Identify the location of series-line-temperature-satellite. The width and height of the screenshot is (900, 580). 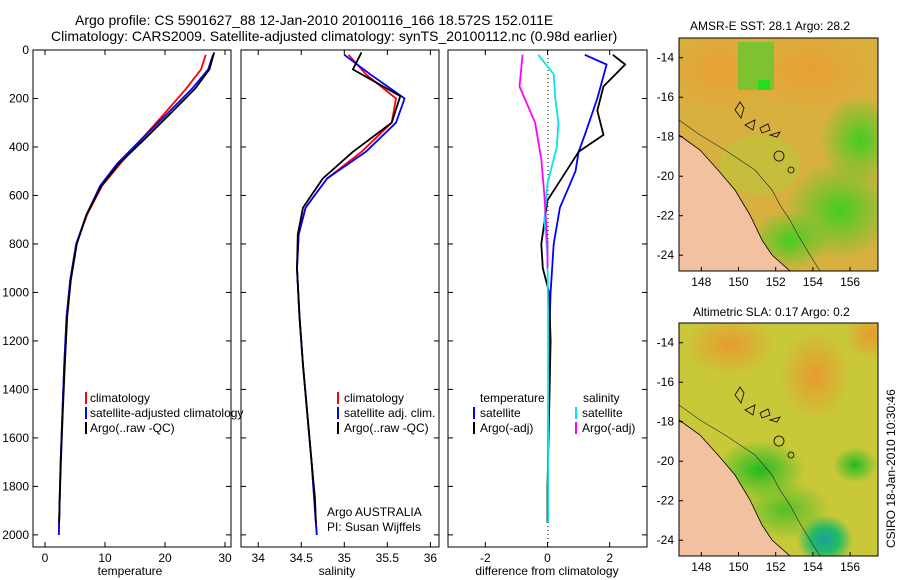
(577, 288).